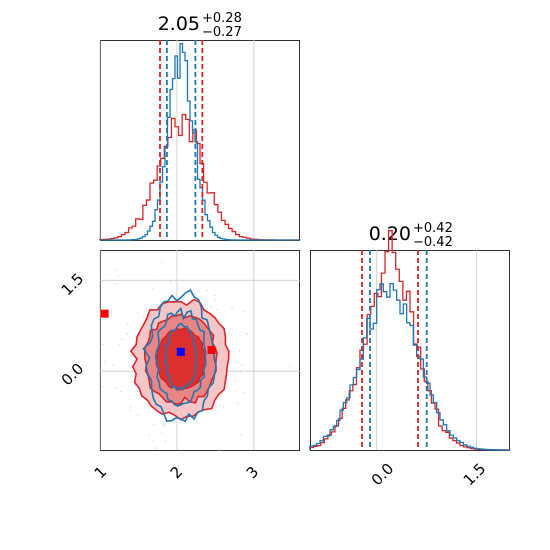  I want to click on title-param-1: 2.05, so click(179, 24).